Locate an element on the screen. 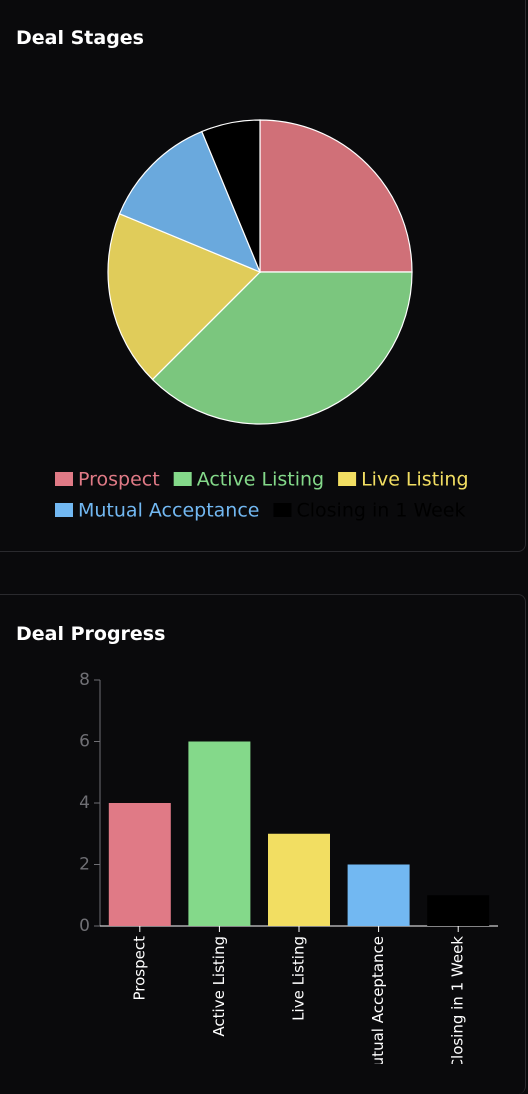 This screenshot has height=1094, width=528. bar-live-listing is located at coordinates (299, 880).